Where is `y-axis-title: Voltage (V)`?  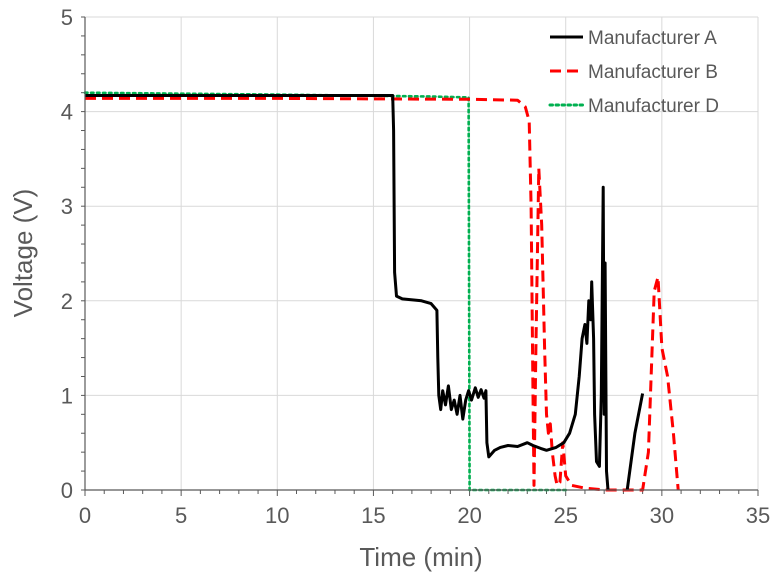
y-axis-title: Voltage (V) is located at coordinates (23, 253).